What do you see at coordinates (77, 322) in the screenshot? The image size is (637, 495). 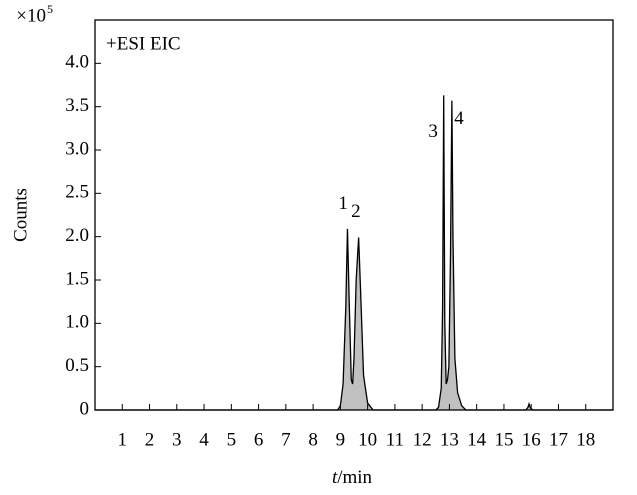 I see `y-tick-label: 1.0` at bounding box center [77, 322].